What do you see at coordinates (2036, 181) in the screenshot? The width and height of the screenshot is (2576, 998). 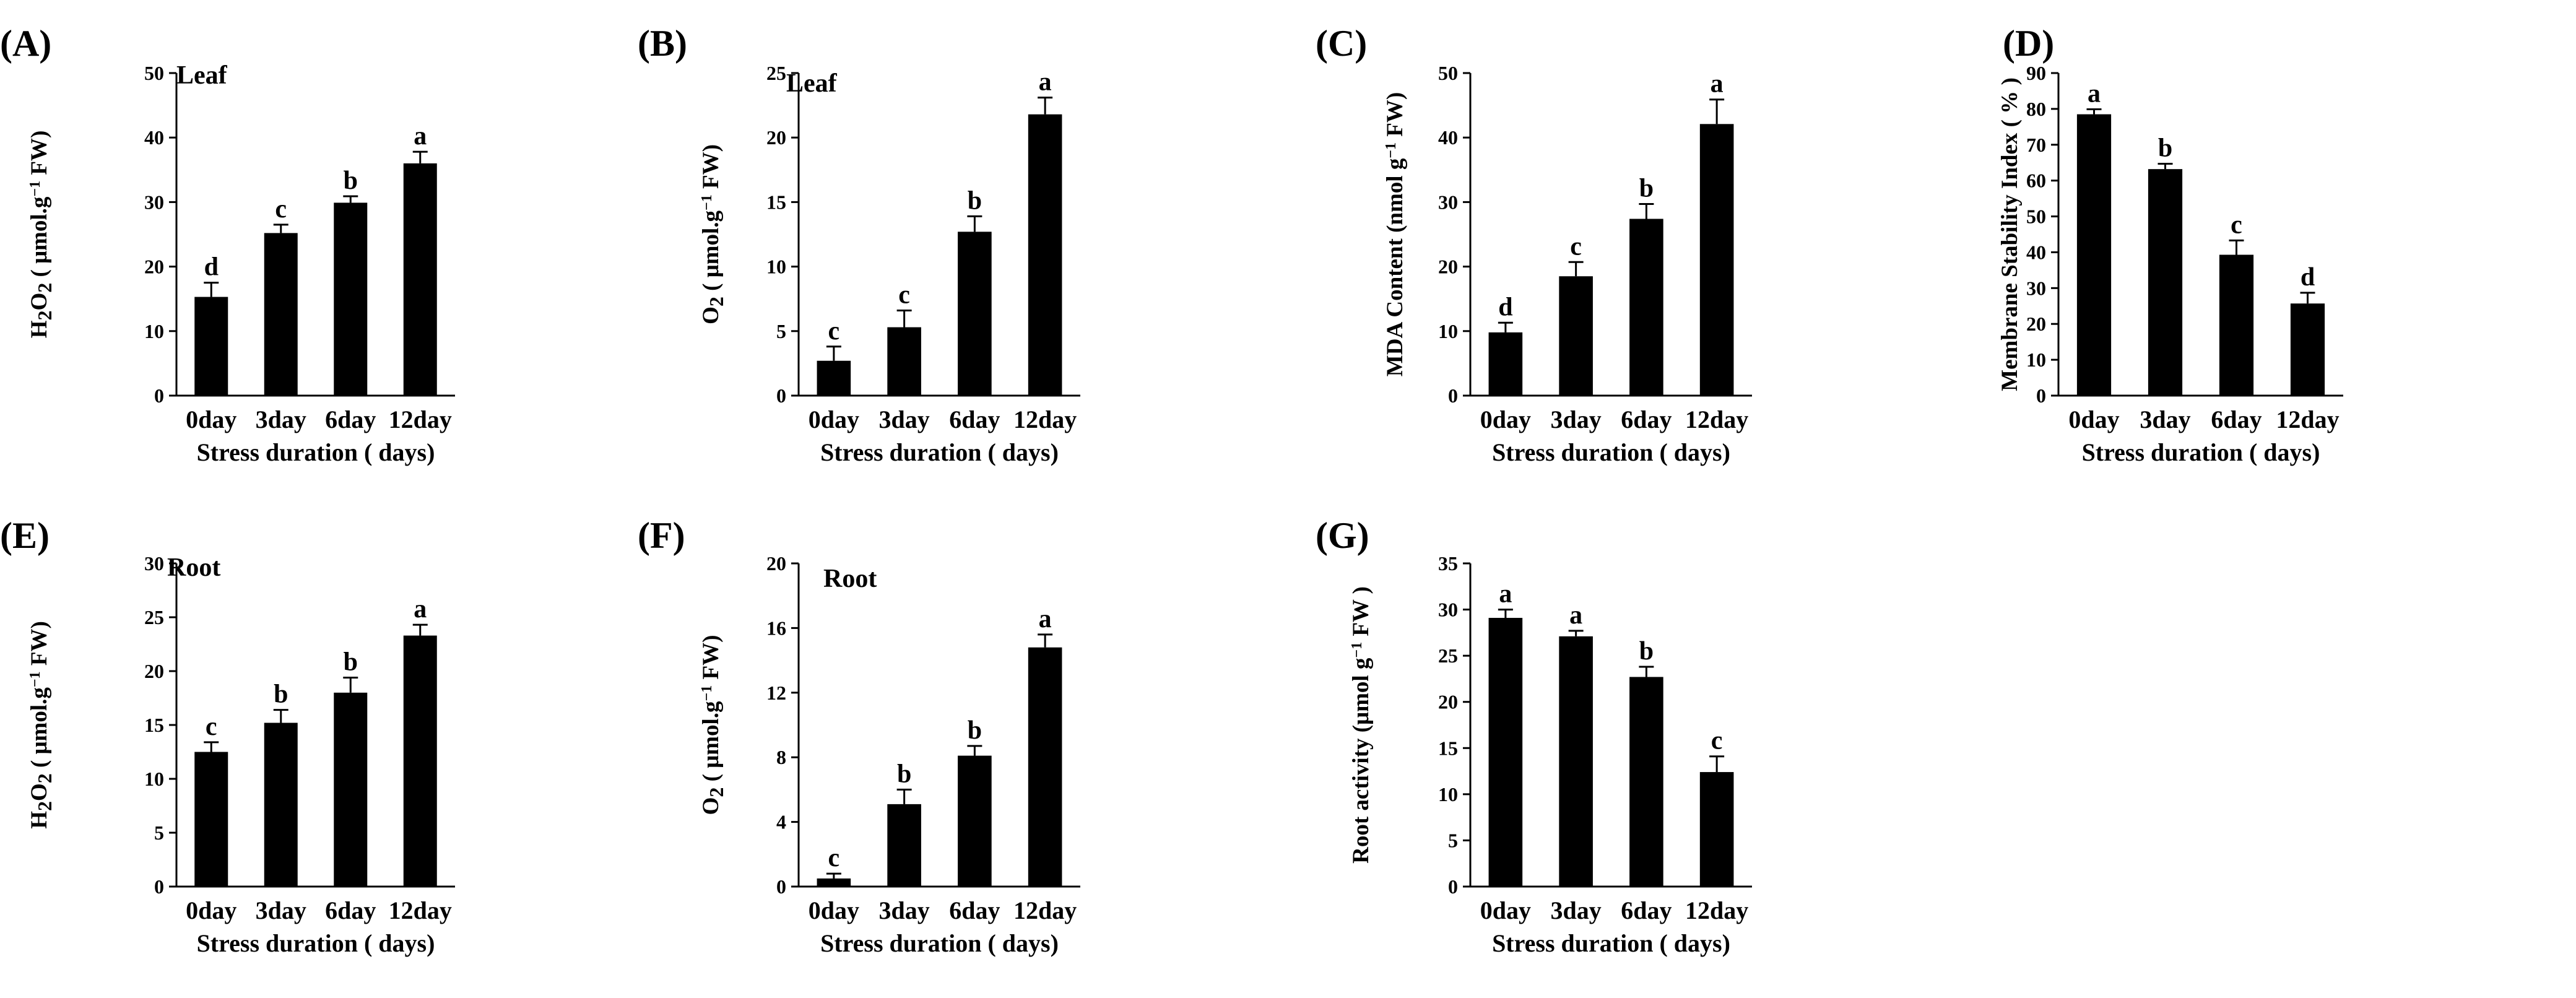 I see `y-tick-label: 60` at bounding box center [2036, 181].